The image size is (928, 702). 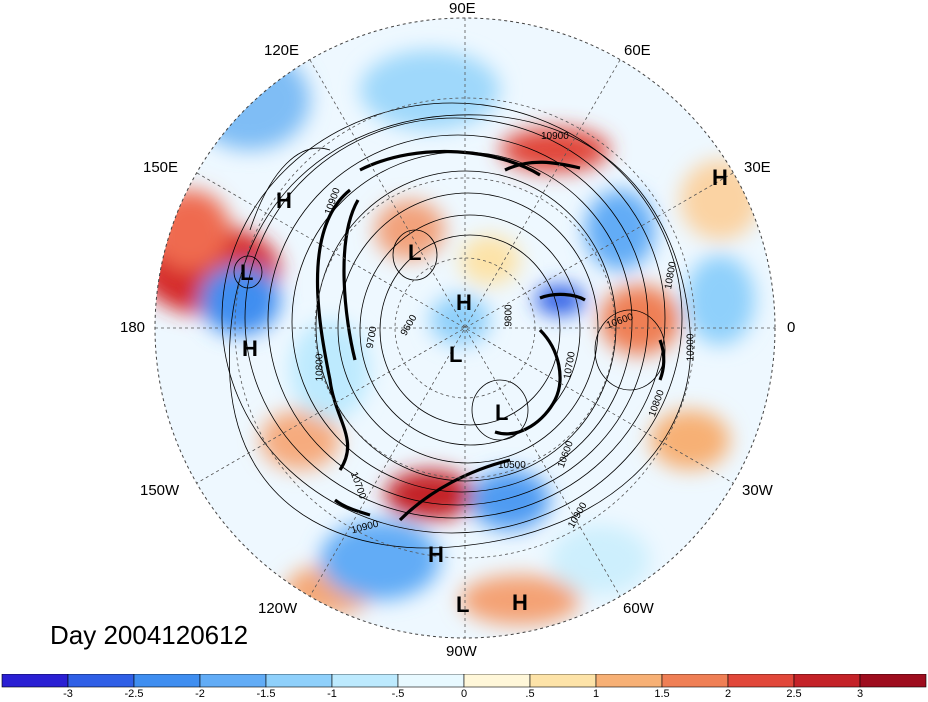 What do you see at coordinates (160, 490) in the screenshot?
I see `lon-label-150w: 150W` at bounding box center [160, 490].